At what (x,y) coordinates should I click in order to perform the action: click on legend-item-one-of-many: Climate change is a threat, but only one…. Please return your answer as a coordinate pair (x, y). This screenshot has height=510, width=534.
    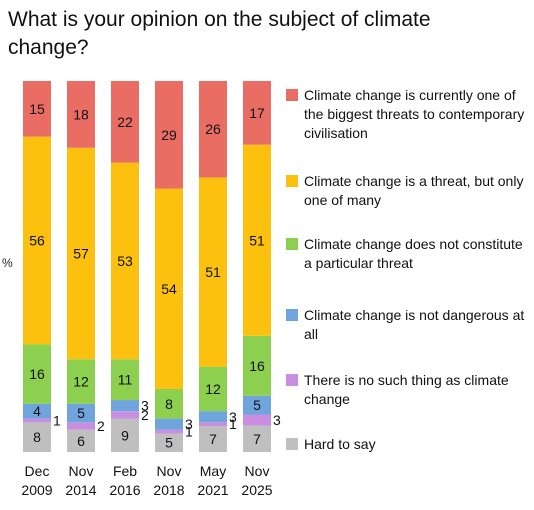
    Looking at the image, I should click on (409, 191).